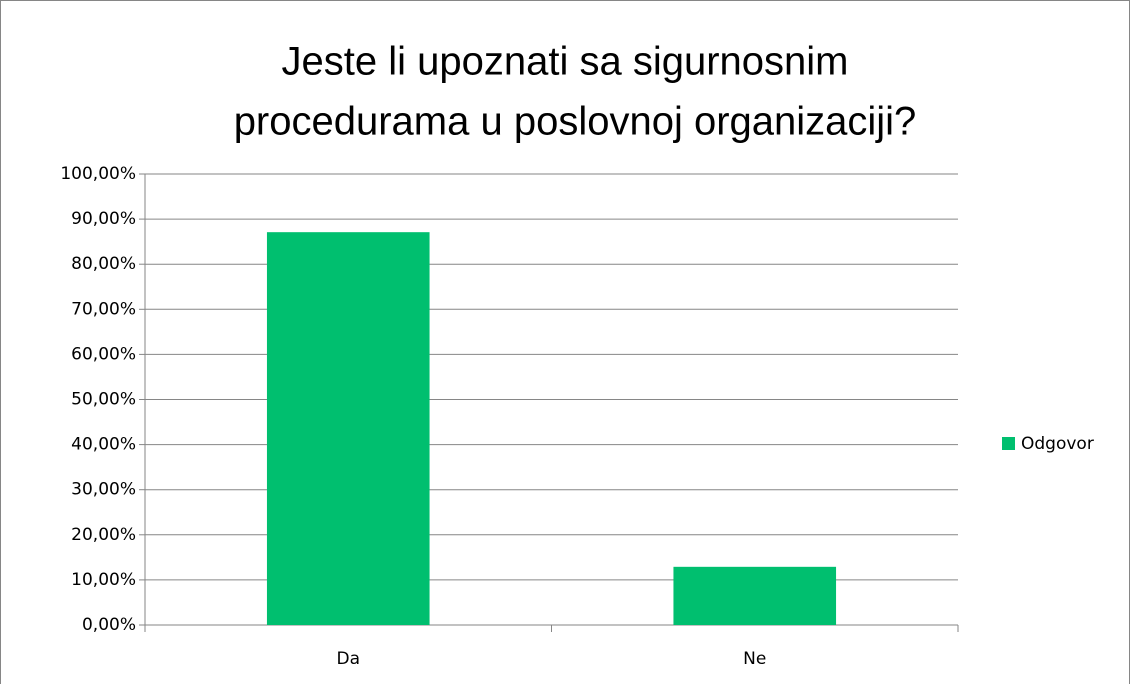  I want to click on chart-title: procedurama u poslovnoj organizaciji?, so click(575, 122).